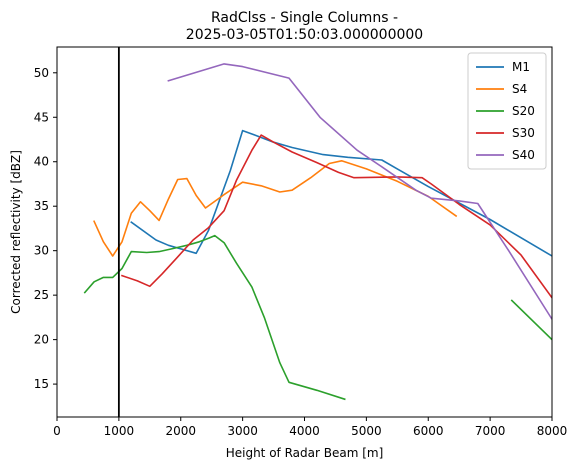 The width and height of the screenshot is (580, 470). I want to click on legend-label-s20: S20, so click(523, 111).